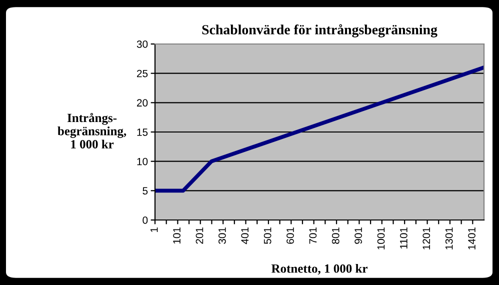 This screenshot has width=499, height=285. Describe the element at coordinates (472, 238) in the screenshot. I see `x-tick-label: 1401` at that location.